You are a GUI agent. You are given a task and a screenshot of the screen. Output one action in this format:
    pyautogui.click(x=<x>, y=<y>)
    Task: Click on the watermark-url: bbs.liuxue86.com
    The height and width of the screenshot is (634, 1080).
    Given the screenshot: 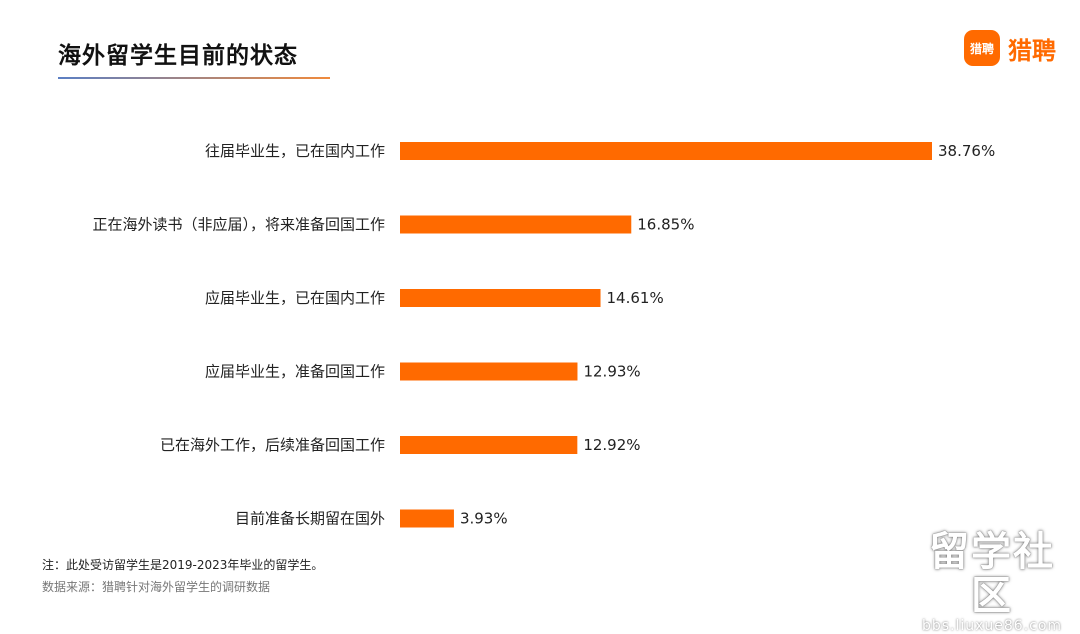 What is the action you would take?
    pyautogui.click(x=992, y=626)
    